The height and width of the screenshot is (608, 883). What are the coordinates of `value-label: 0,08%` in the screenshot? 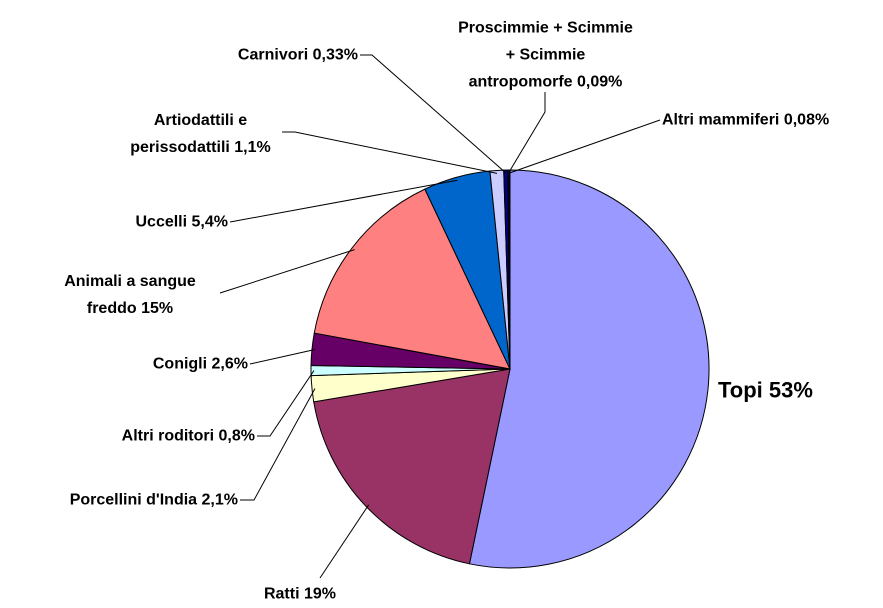 It's located at (806, 120).